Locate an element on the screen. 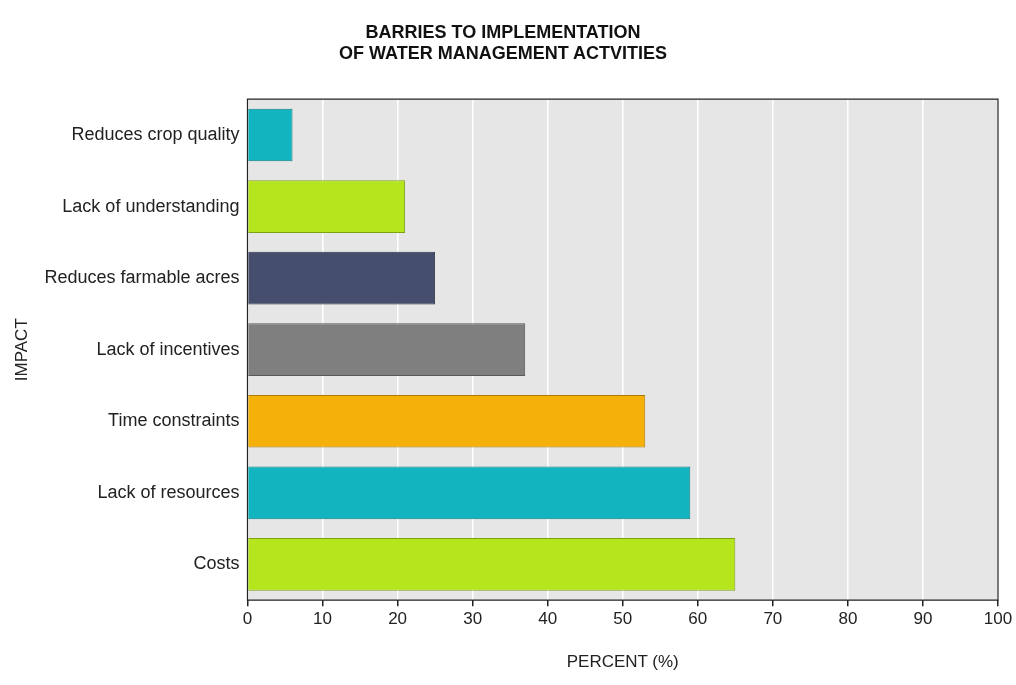 Image resolution: width=1016 pixels, height=685 pixels. x-axis-title: PERCENT (%) is located at coordinates (622, 662).